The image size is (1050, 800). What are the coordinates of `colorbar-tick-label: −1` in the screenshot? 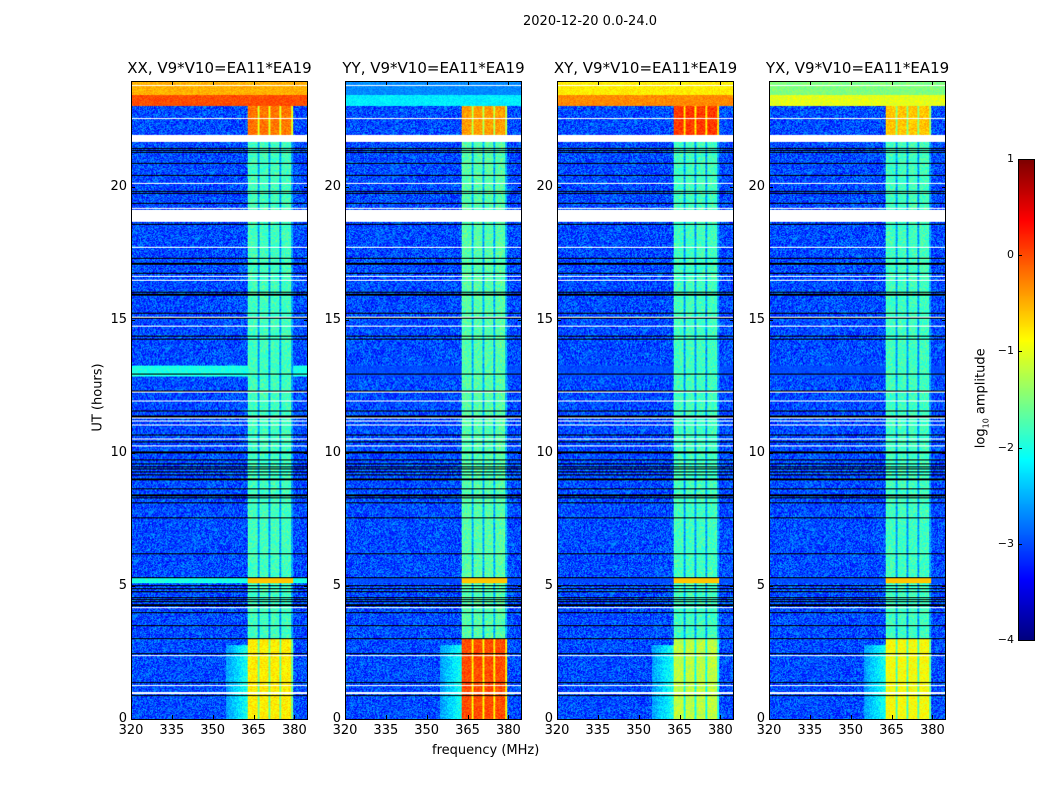 It's located at (1005, 351).